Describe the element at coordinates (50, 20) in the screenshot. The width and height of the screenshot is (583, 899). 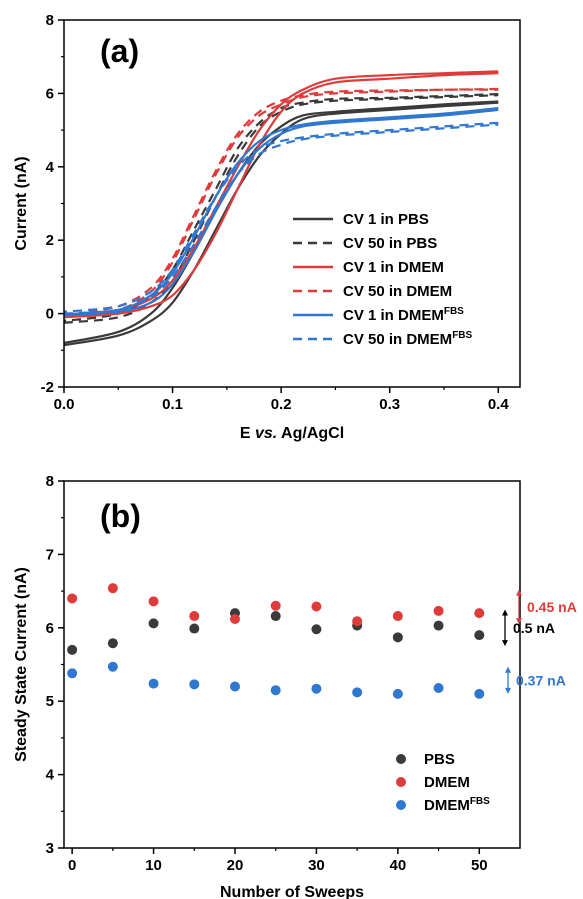
I see `y-tick-label: 8` at that location.